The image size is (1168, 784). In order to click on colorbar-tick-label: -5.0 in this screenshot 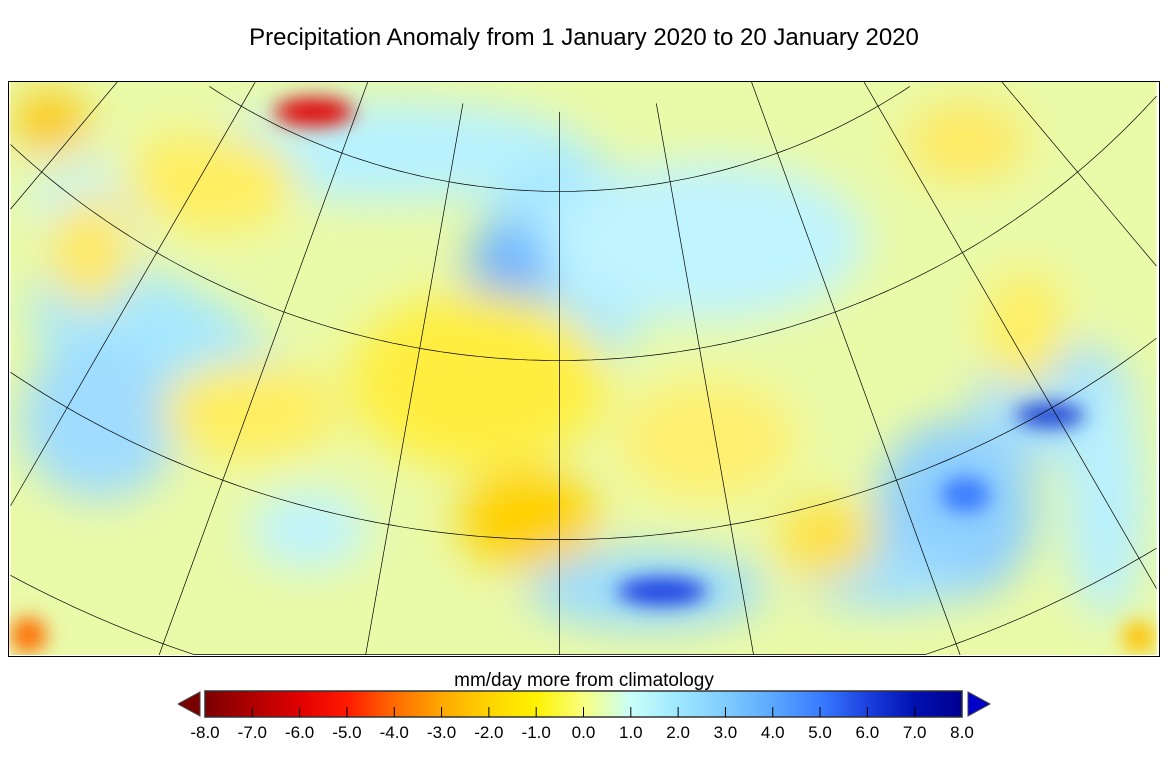, I will do `click(347, 732)`.